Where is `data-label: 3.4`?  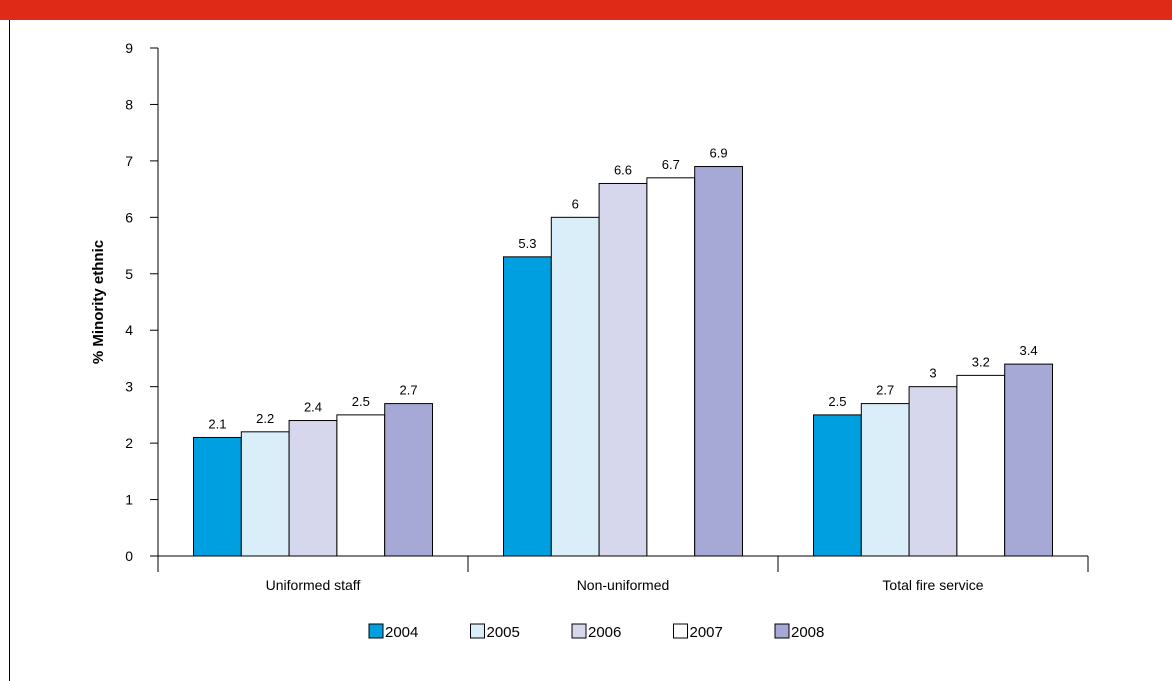 data-label: 3.4 is located at coordinates (1029, 350).